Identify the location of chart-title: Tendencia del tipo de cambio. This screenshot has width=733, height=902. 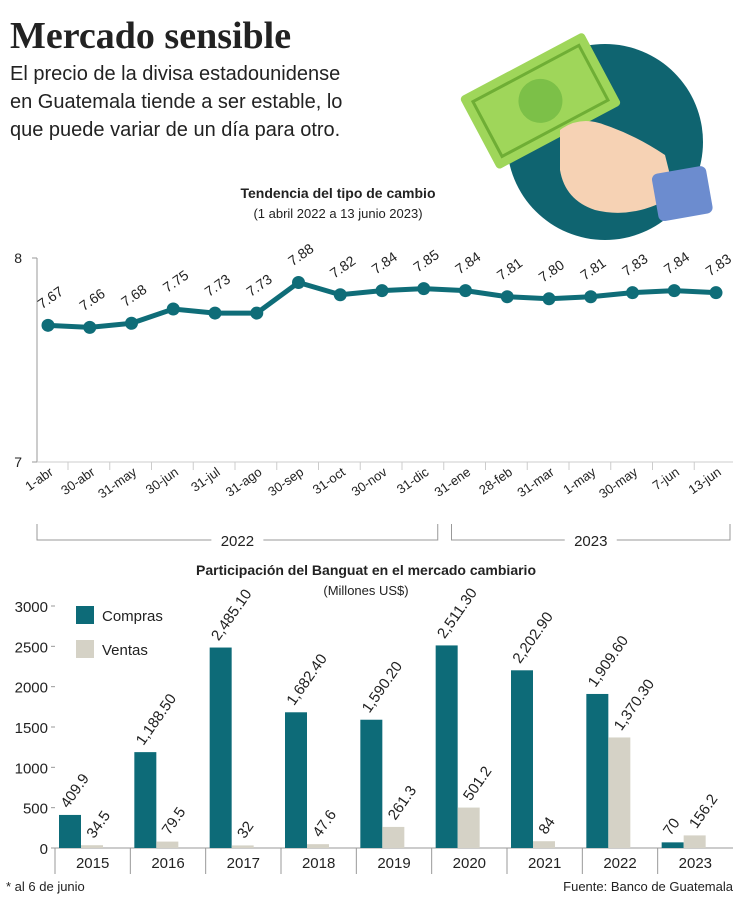
(338, 193).